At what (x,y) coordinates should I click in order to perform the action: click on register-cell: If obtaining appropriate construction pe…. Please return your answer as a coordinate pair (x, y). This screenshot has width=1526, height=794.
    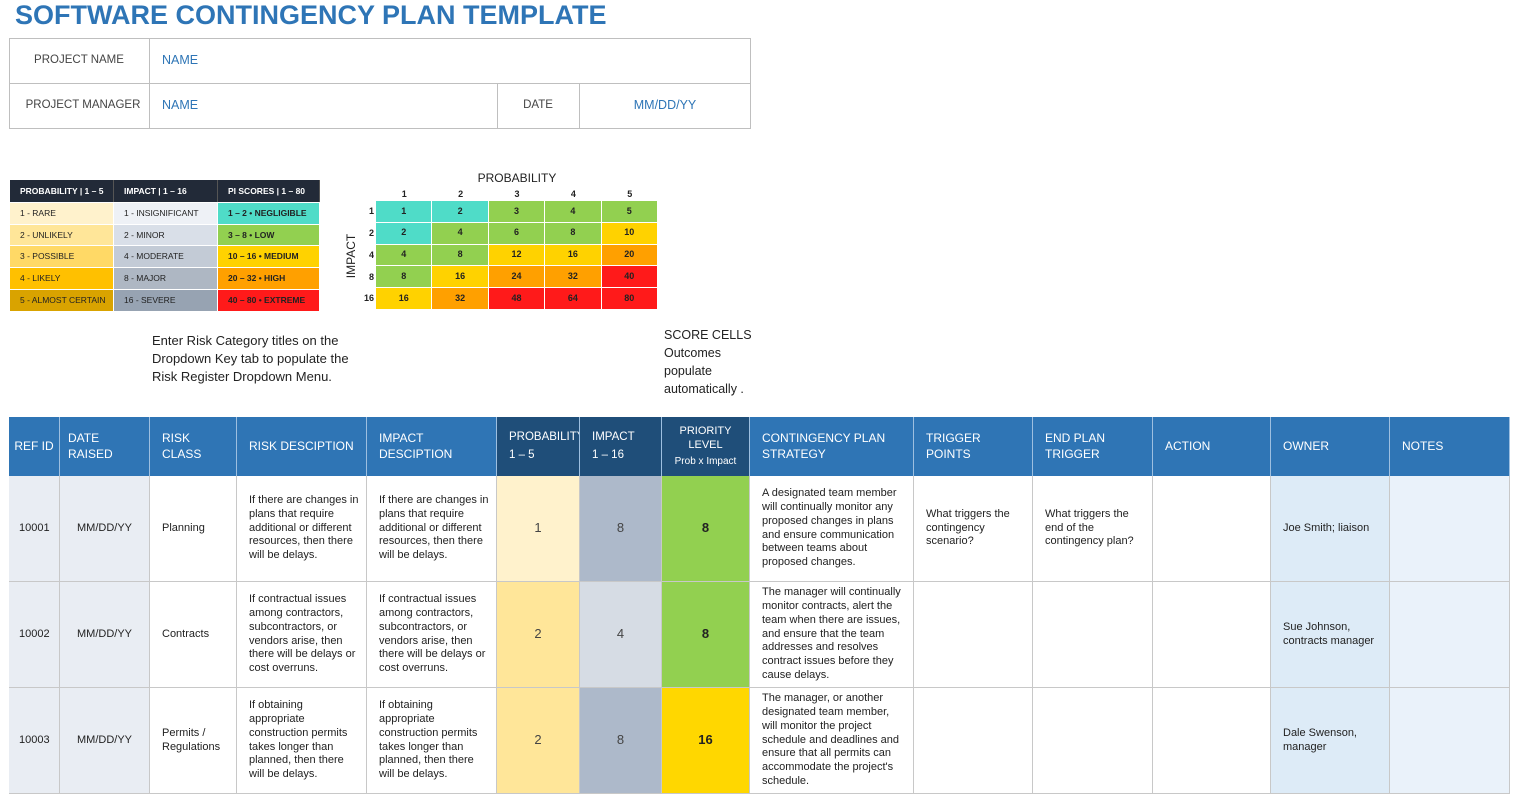
    Looking at the image, I should click on (302, 741).